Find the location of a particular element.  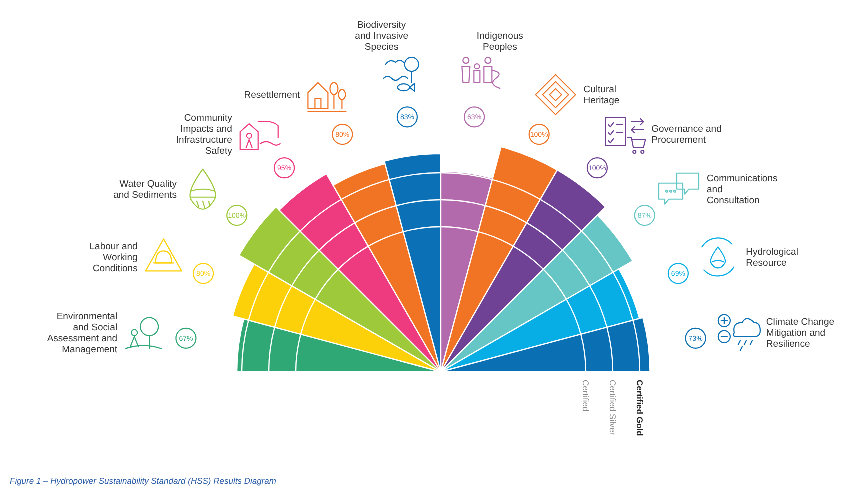

text: Certified Gold is located at coordinates (640, 408).